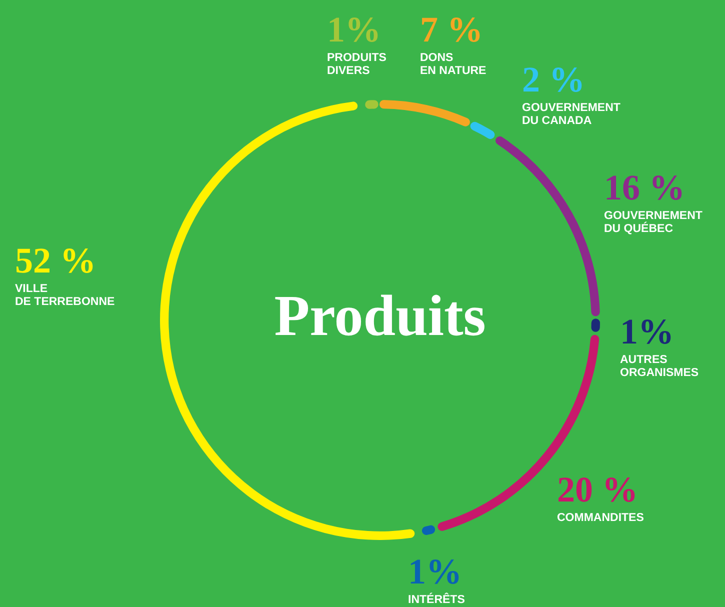  Describe the element at coordinates (357, 64) in the screenshot. I see `slice-label: PRODUITS DIVERS` at that location.